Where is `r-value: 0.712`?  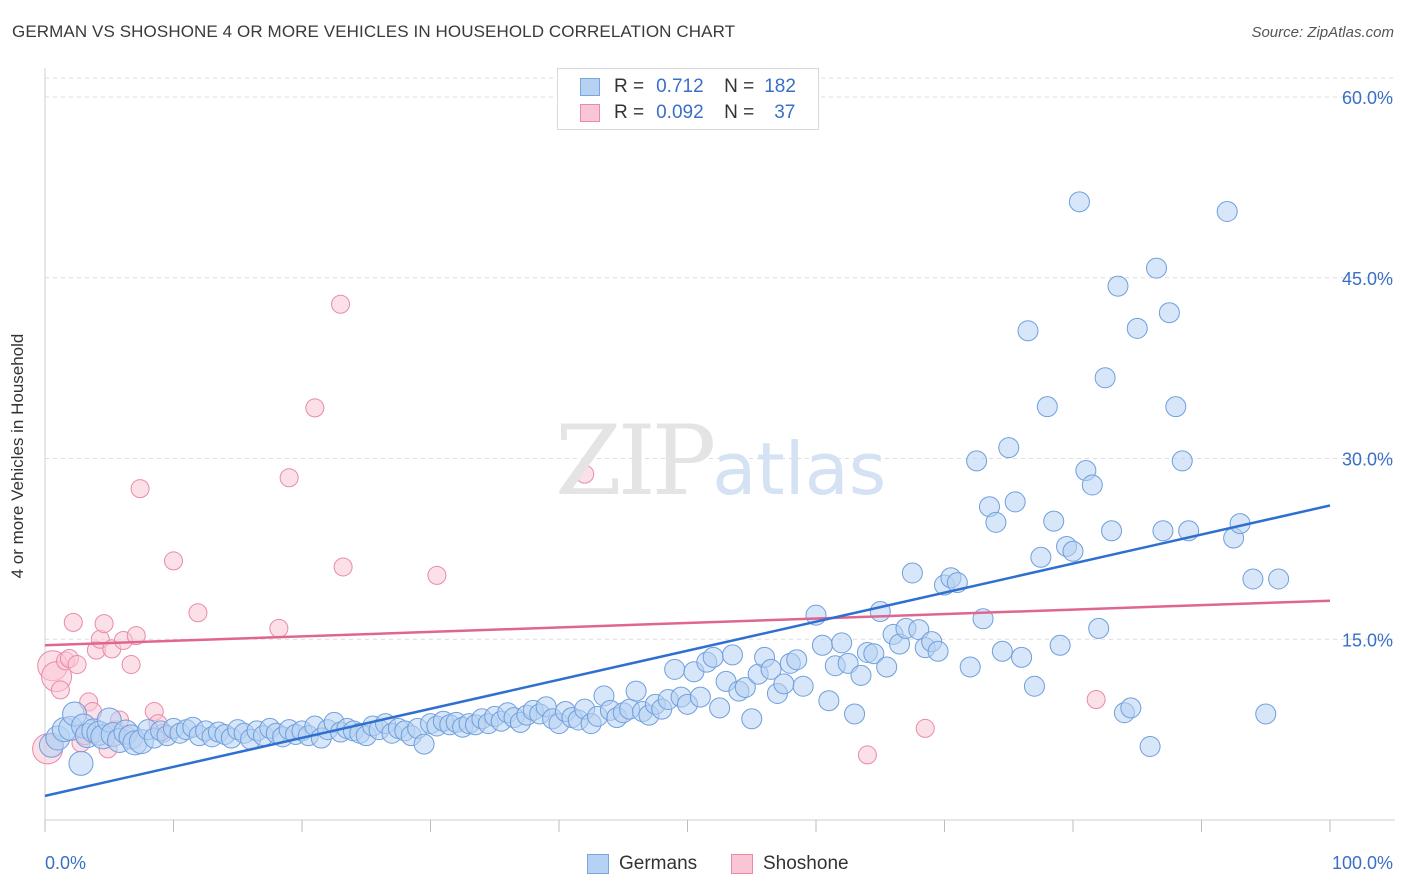
r-value: 0.712 is located at coordinates (680, 86).